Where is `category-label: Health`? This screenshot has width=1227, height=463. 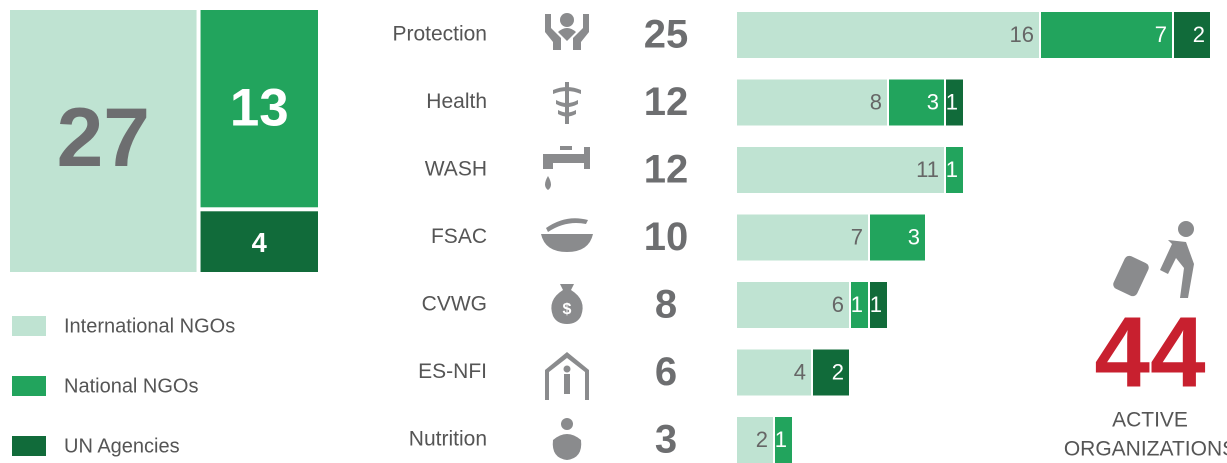 category-label: Health is located at coordinates (456, 101).